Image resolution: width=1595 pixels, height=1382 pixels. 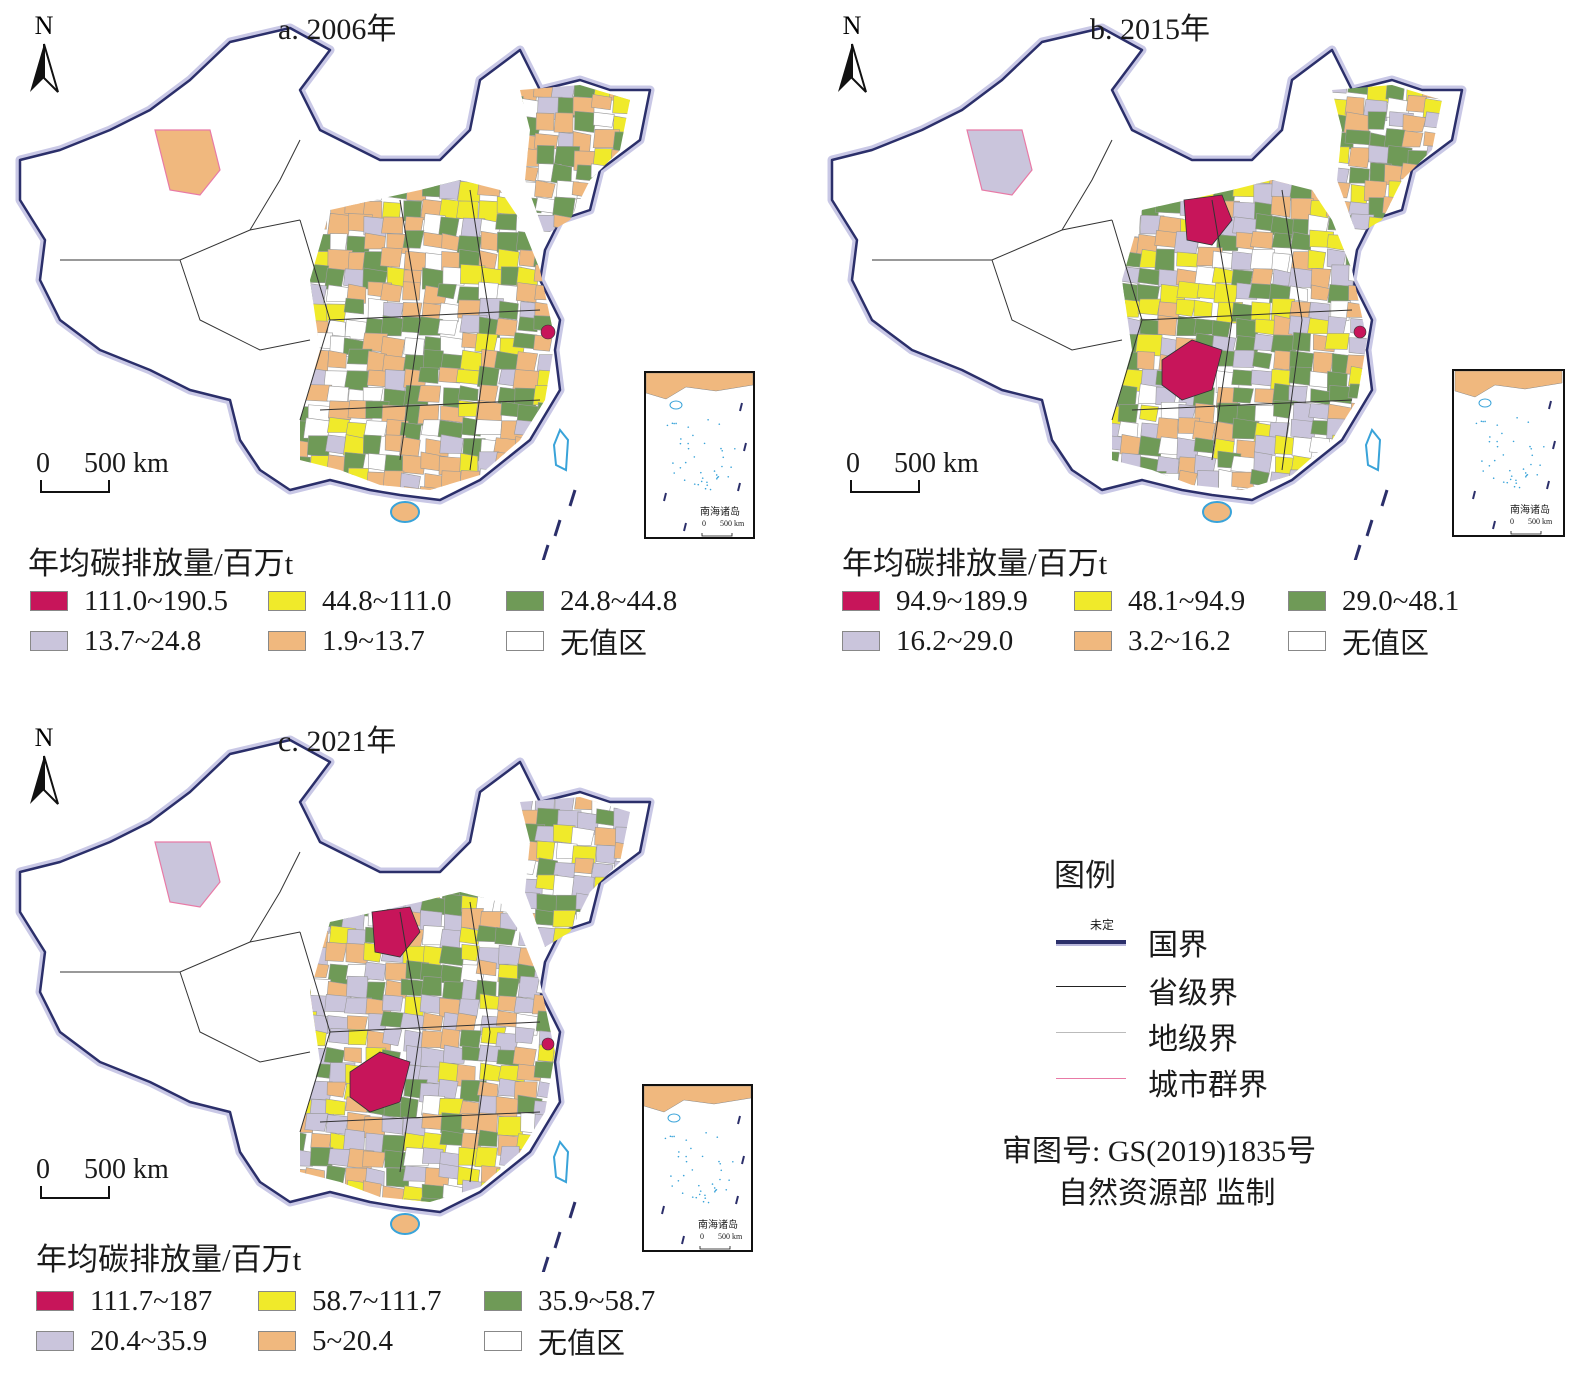 What do you see at coordinates (1150, 29) in the screenshot?
I see `panel-title: b. 2015年` at bounding box center [1150, 29].